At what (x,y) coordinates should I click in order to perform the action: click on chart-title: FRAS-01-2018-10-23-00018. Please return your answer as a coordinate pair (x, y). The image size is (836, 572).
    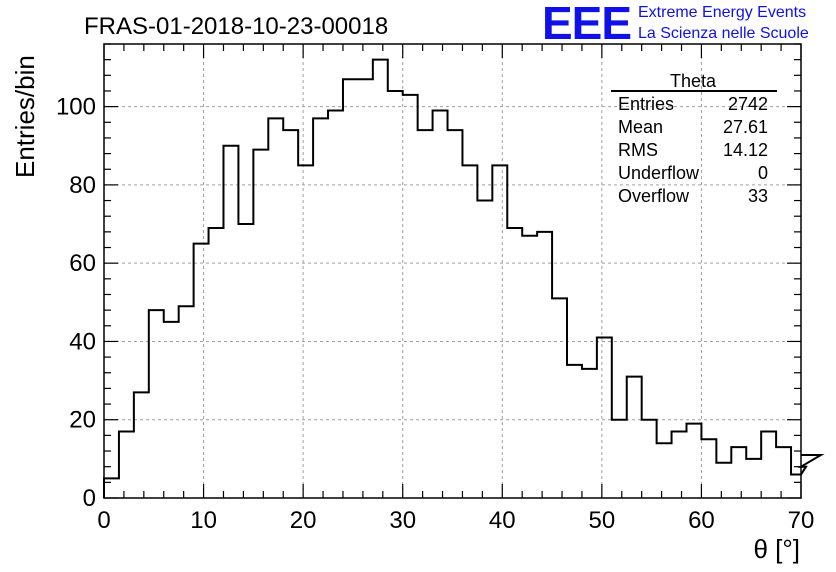
    Looking at the image, I should click on (236, 26).